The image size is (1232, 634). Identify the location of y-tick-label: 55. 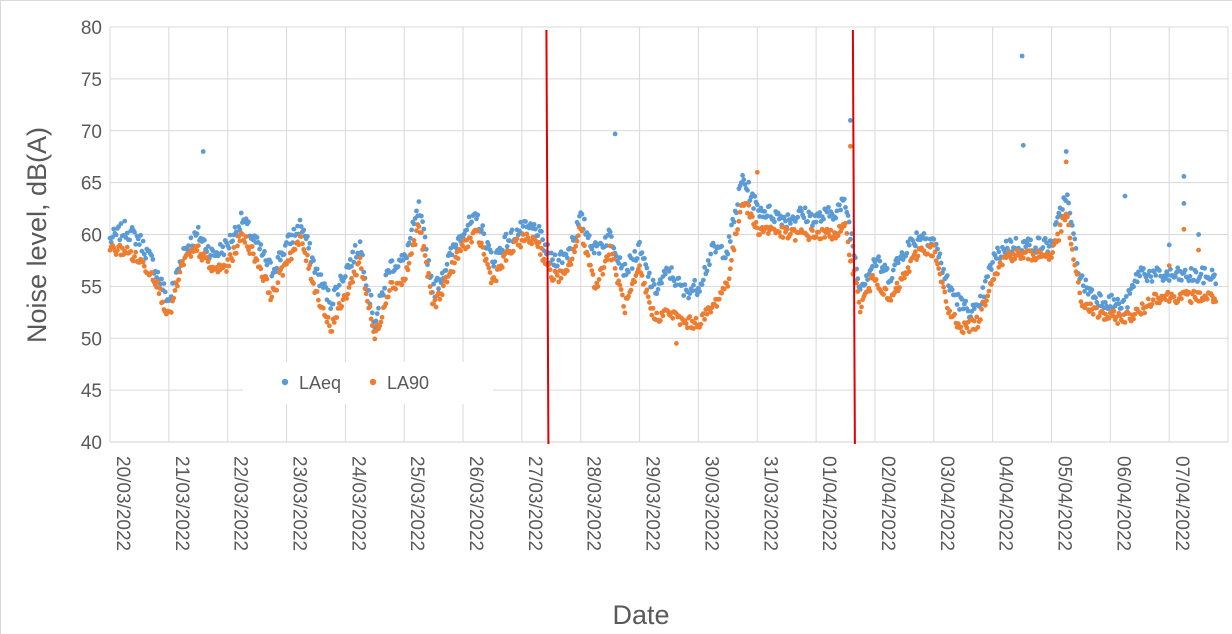
(91, 287).